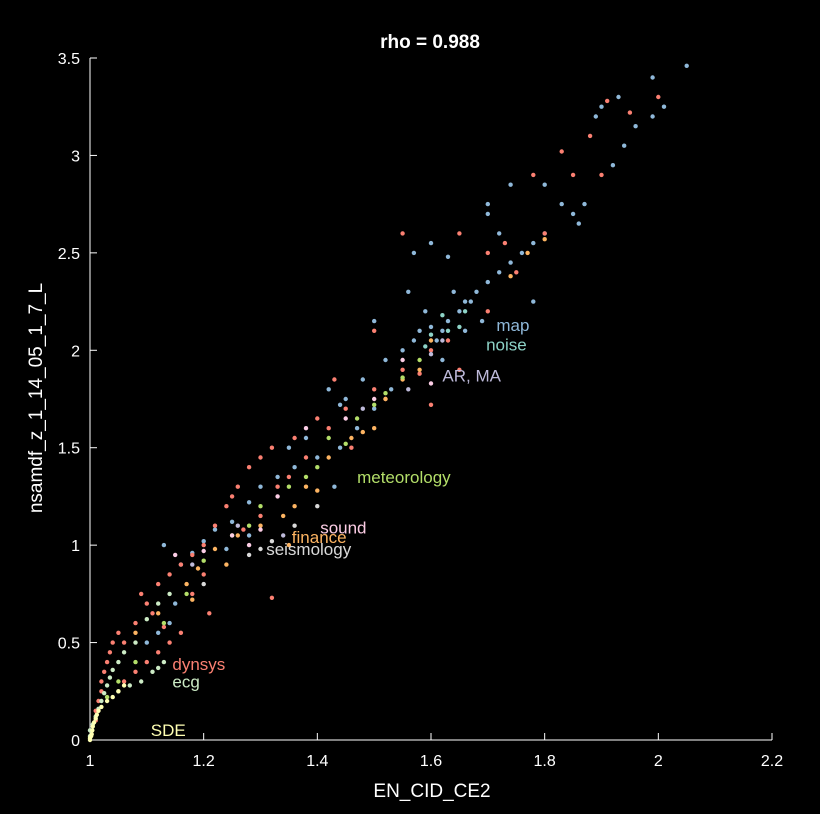 This screenshot has height=814, width=820. What do you see at coordinates (75, 741) in the screenshot?
I see `y-tick-label: 0` at bounding box center [75, 741].